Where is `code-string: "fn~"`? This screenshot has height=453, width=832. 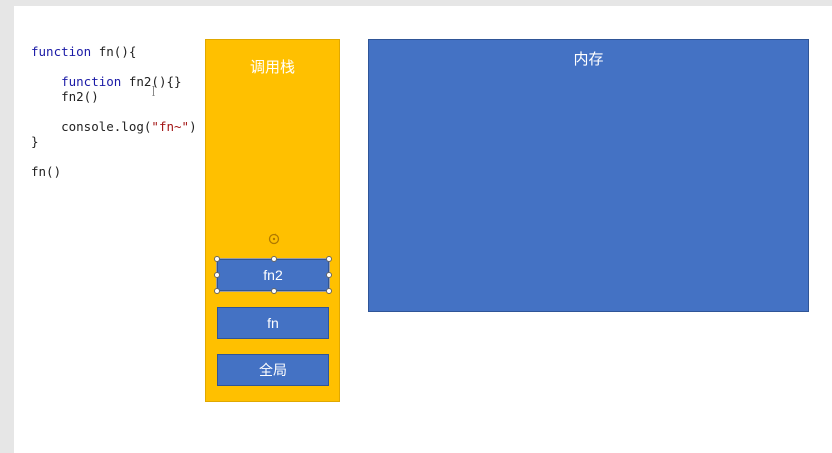
code-string: "fn~" is located at coordinates (170, 126).